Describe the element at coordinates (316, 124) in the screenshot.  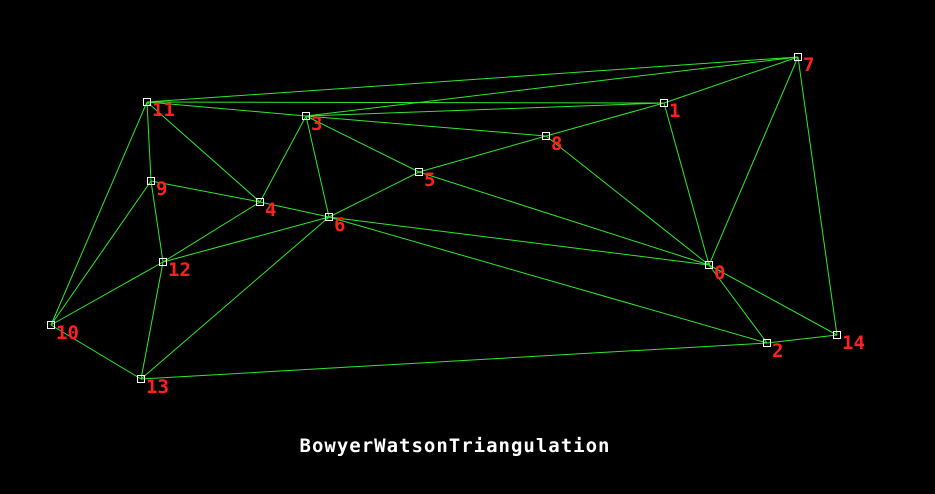
I see `point-label-3: 3` at that location.